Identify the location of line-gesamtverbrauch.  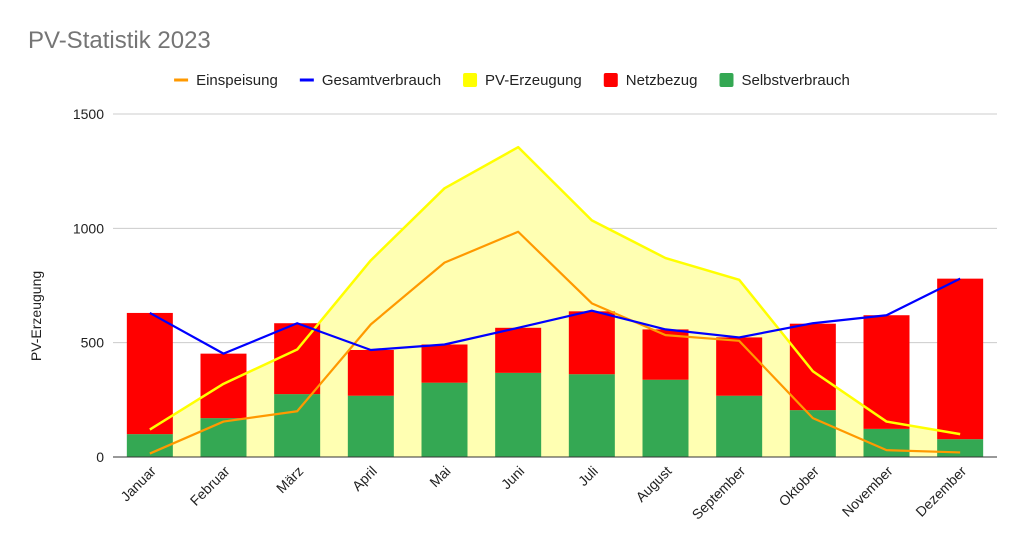
(555, 316).